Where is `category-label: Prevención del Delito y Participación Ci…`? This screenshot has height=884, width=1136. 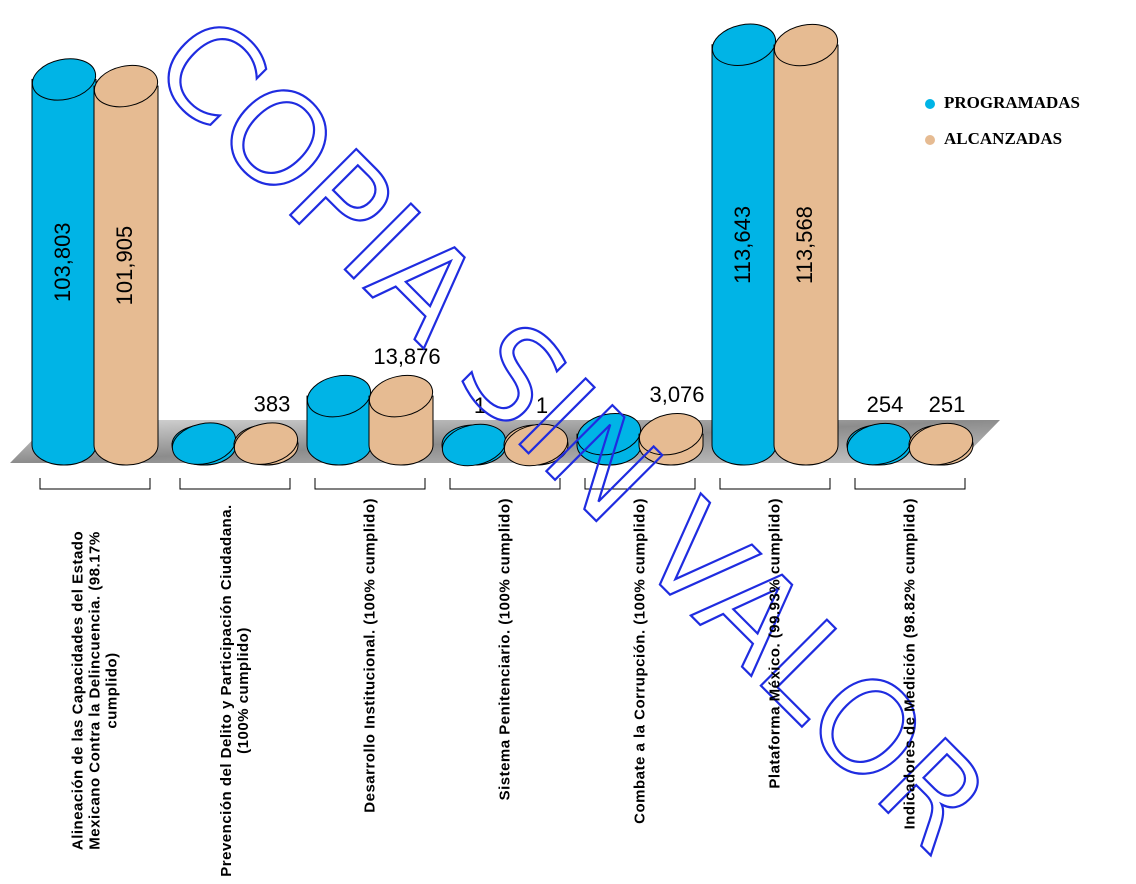
category-label: Prevención del Delito y Participación Ci… is located at coordinates (235, 690).